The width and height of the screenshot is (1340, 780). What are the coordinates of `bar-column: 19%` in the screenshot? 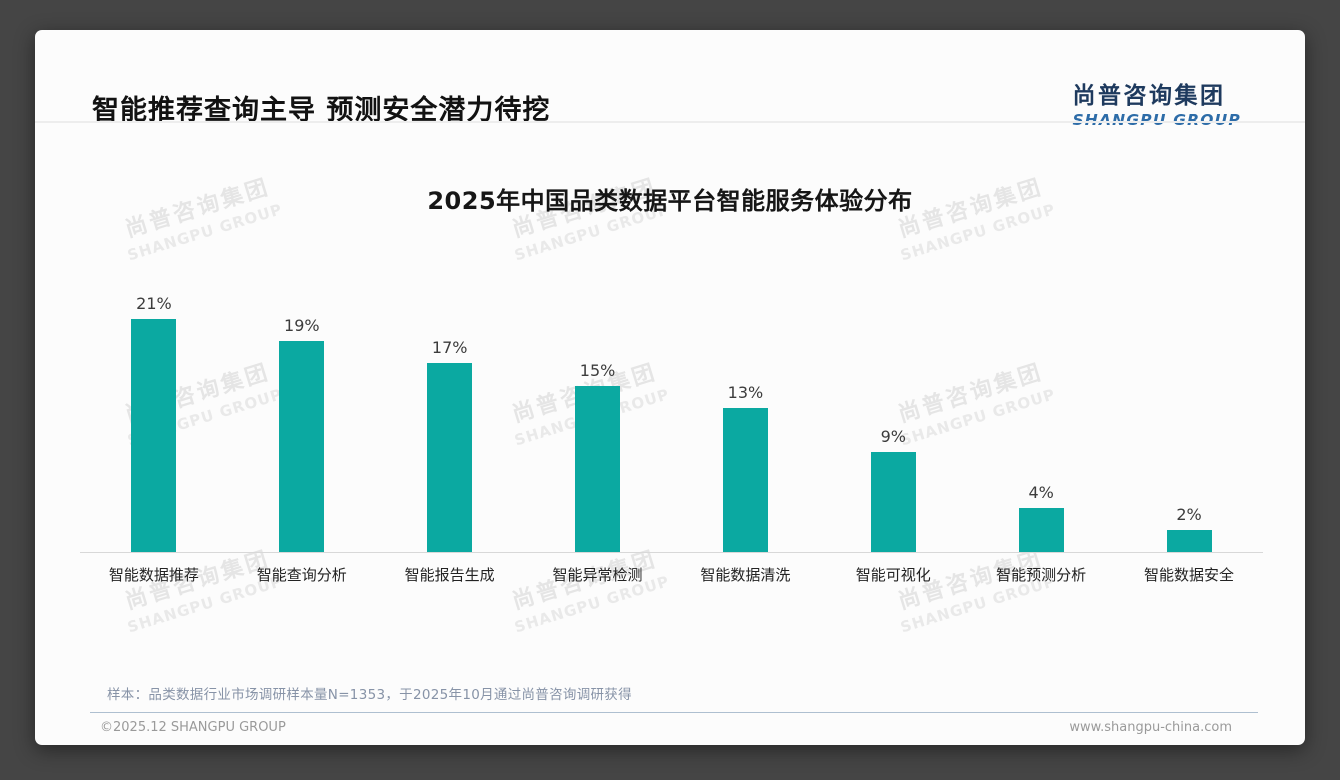 It's located at (302, 434).